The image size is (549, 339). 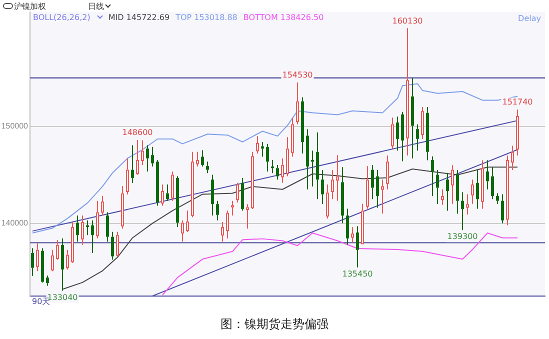 I want to click on annotation: 133040, so click(x=62, y=297).